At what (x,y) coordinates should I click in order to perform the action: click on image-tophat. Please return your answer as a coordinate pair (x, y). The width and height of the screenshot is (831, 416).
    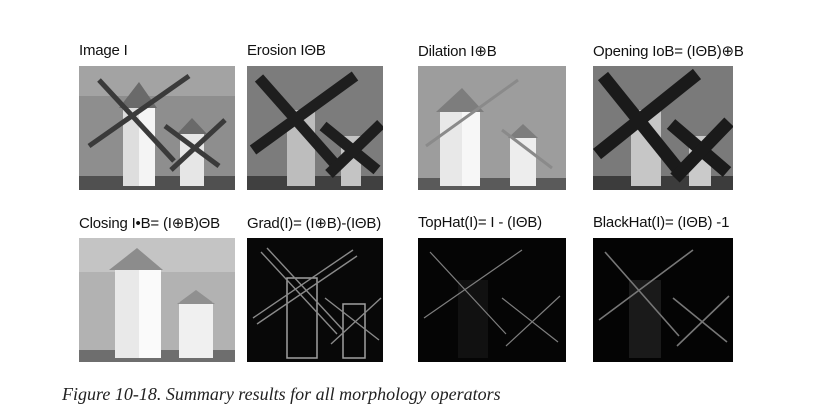
    Looking at the image, I should click on (492, 300).